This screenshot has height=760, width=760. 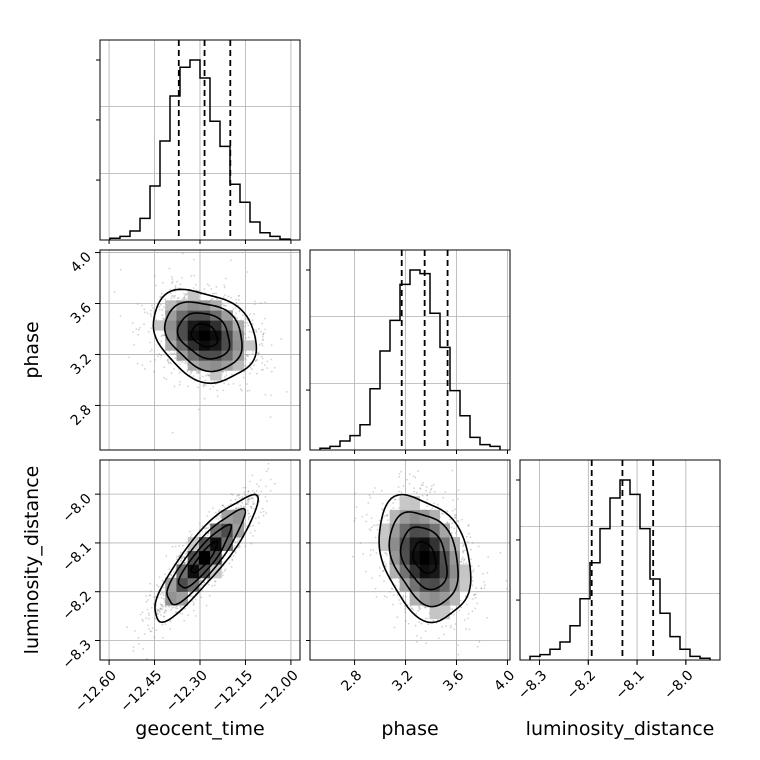 What do you see at coordinates (32, 560) in the screenshot?
I see `y-axis-label-luminosity-distance: luminosity_distance` at bounding box center [32, 560].